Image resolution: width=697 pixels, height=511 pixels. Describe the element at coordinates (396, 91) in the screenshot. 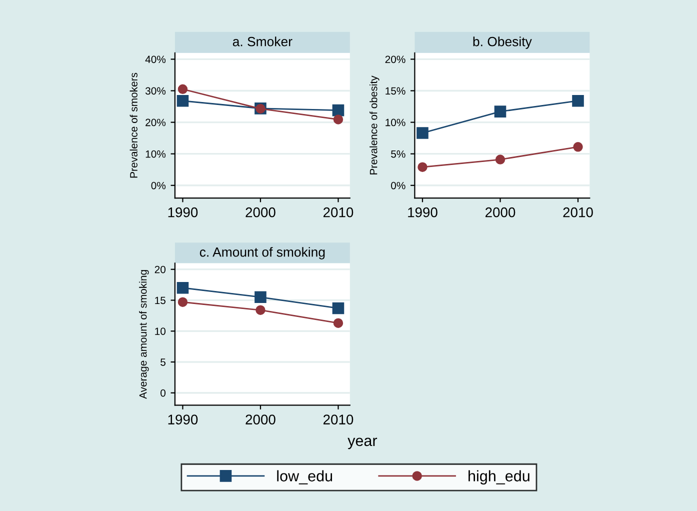

I see `y-tick-label: 15%` at that location.